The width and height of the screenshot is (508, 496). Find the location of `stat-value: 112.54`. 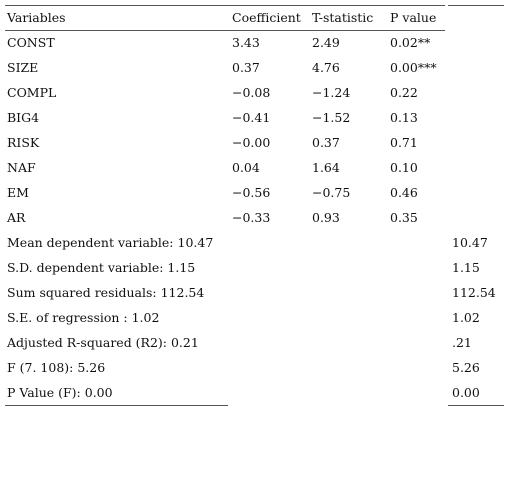

stat-value: 112.54 is located at coordinates (474, 292).